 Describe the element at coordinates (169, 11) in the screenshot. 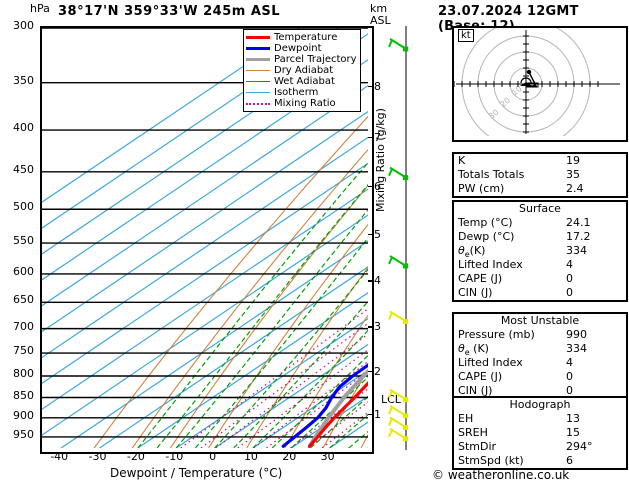

I see `station-title: 38°17'N 359°33'W 245m ASL` at that location.